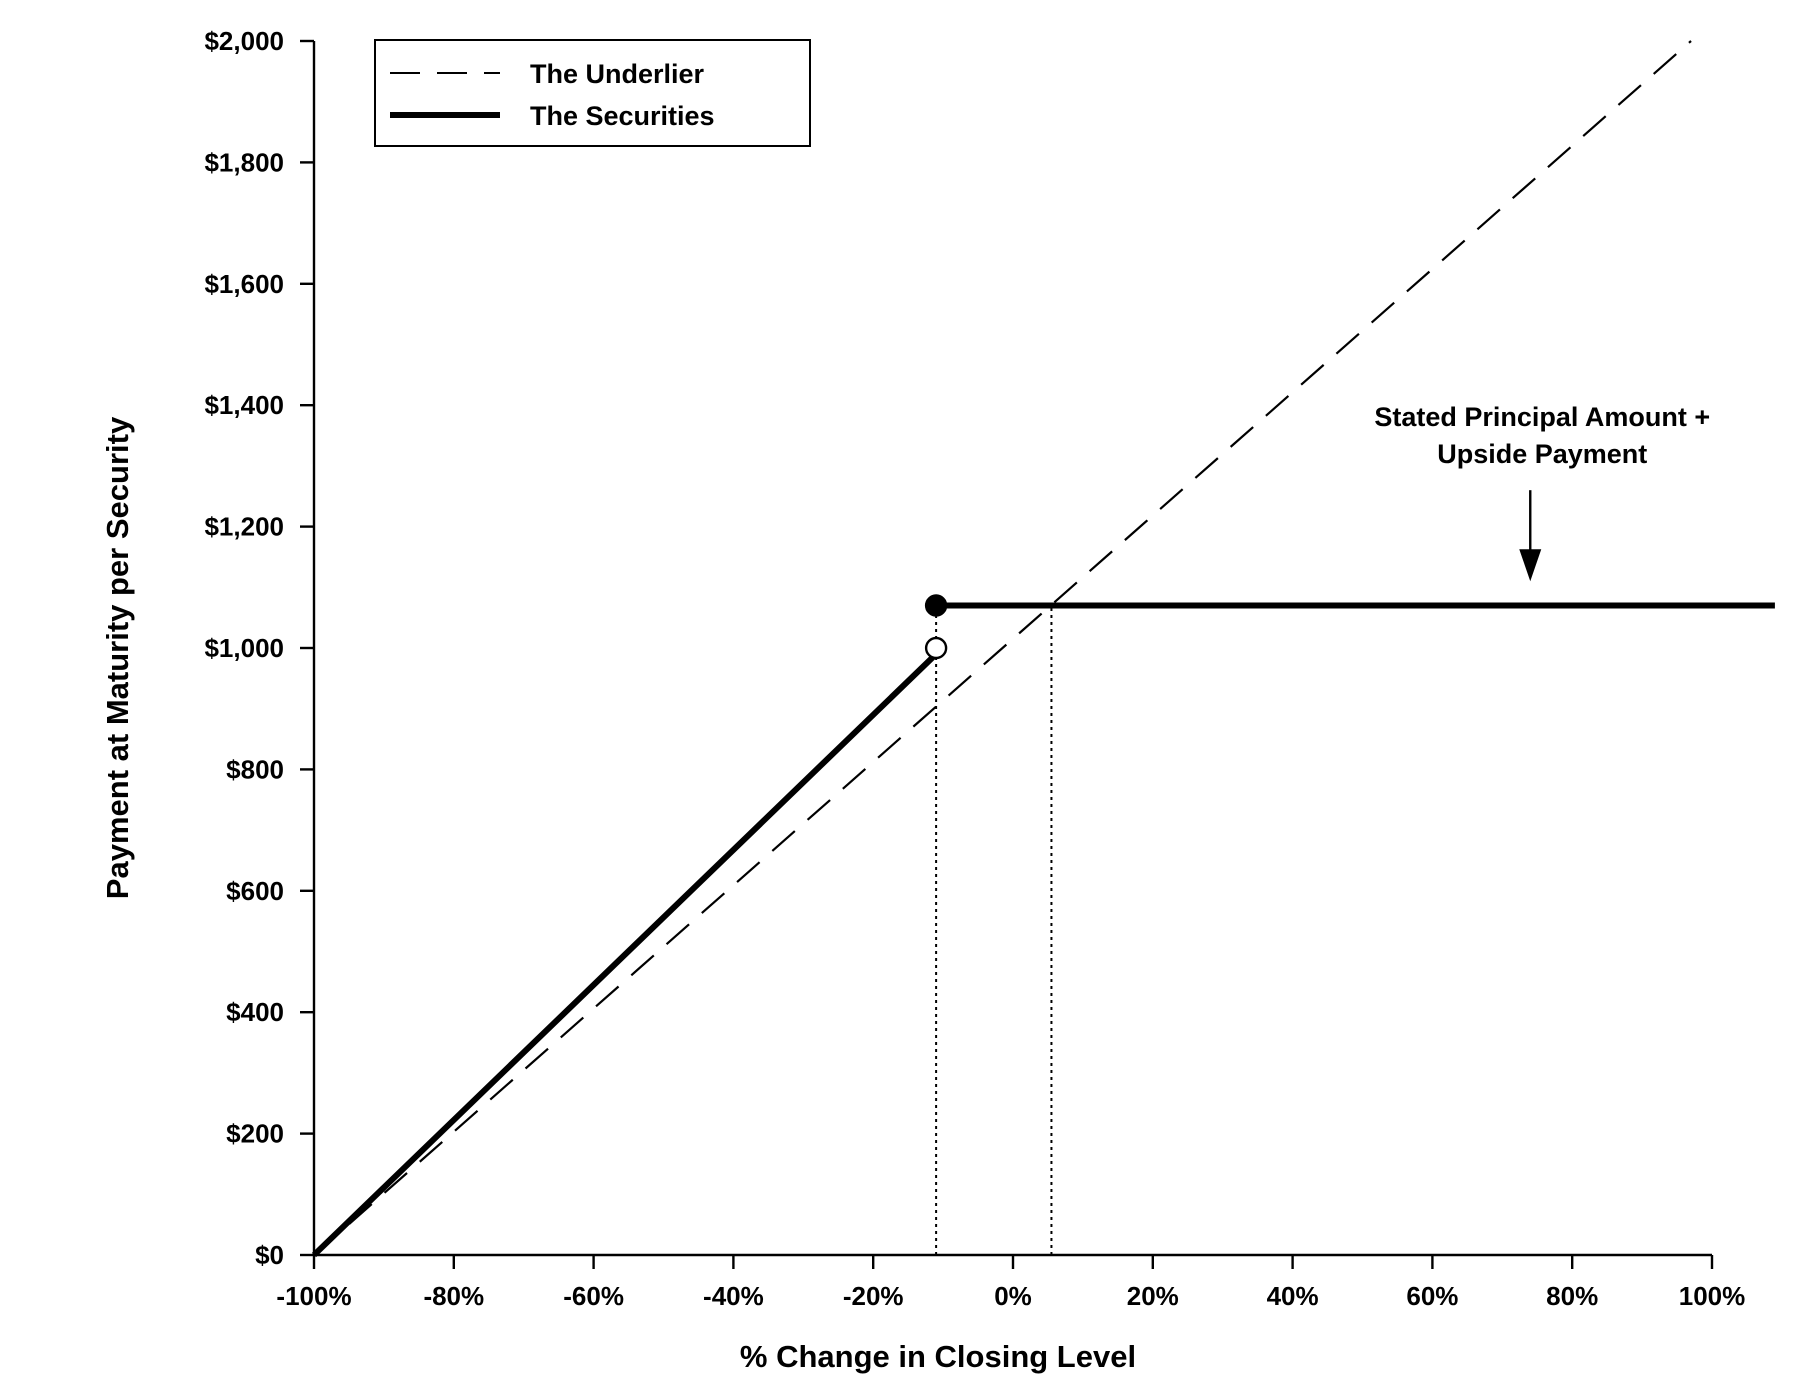  Describe the element at coordinates (994, 930) in the screenshot. I see `reference-lines` at that location.